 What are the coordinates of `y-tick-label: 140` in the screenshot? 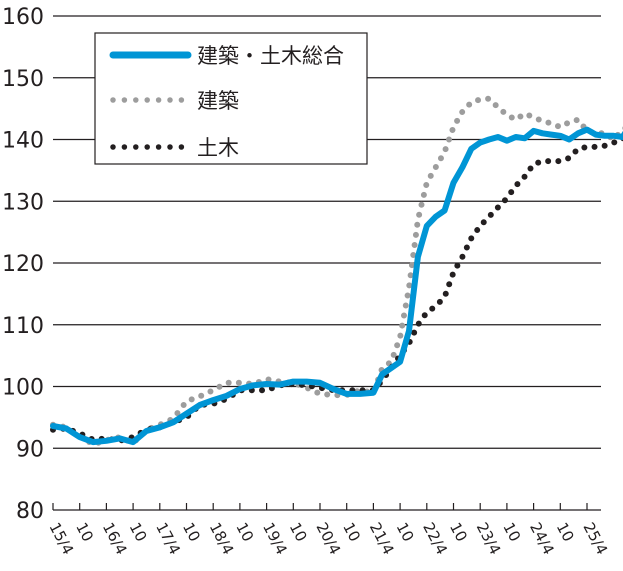 It's located at (23, 141).